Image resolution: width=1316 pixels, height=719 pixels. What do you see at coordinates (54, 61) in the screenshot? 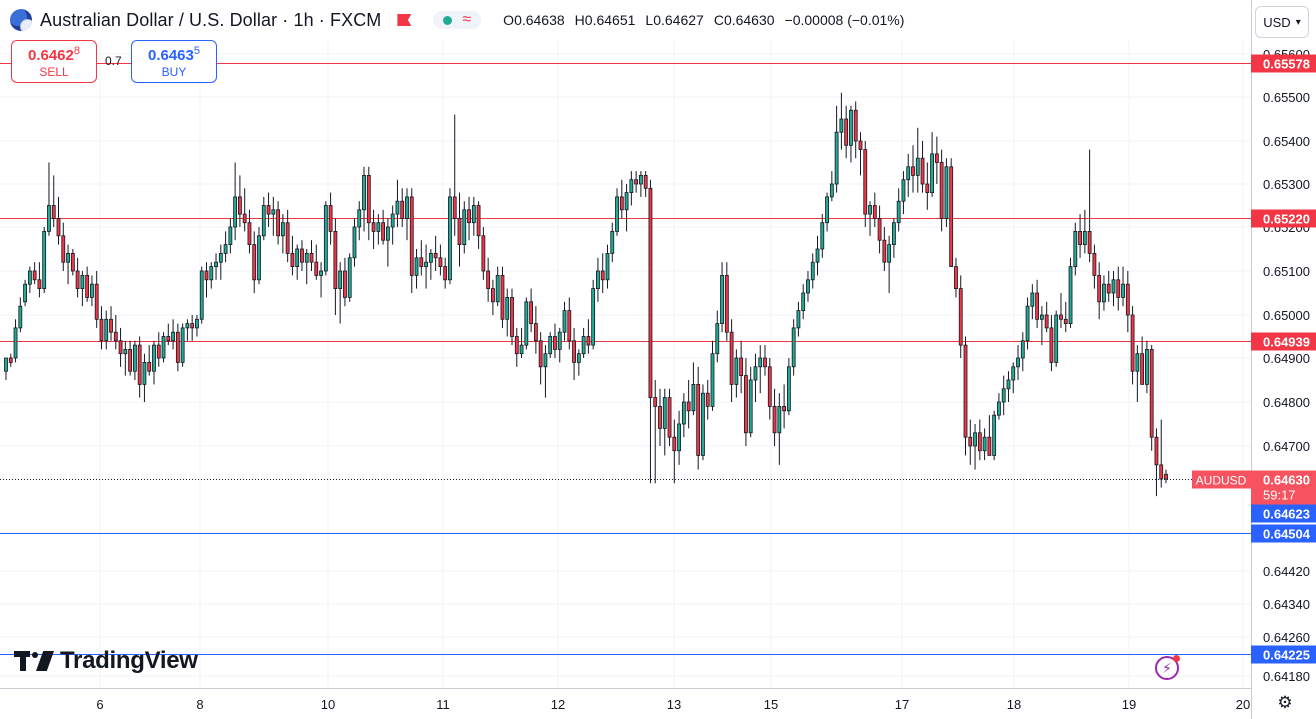
I see `sell-button: 0.64628 SELL` at bounding box center [54, 61].